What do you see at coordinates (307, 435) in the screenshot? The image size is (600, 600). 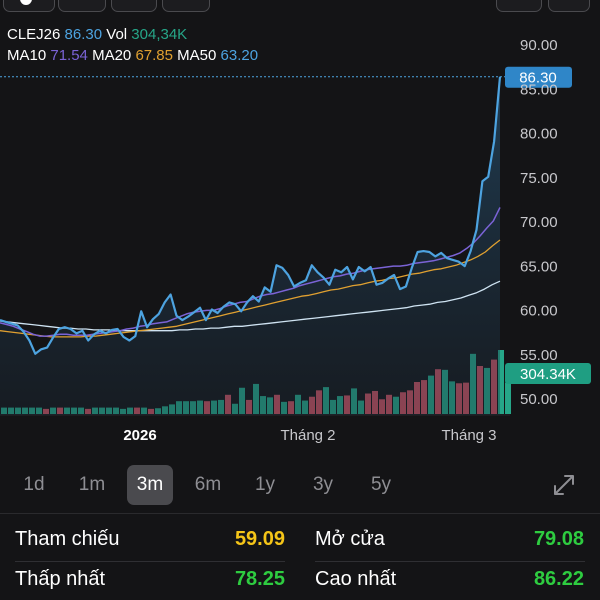 I see `x-tick-label: Tháng 2` at bounding box center [307, 435].